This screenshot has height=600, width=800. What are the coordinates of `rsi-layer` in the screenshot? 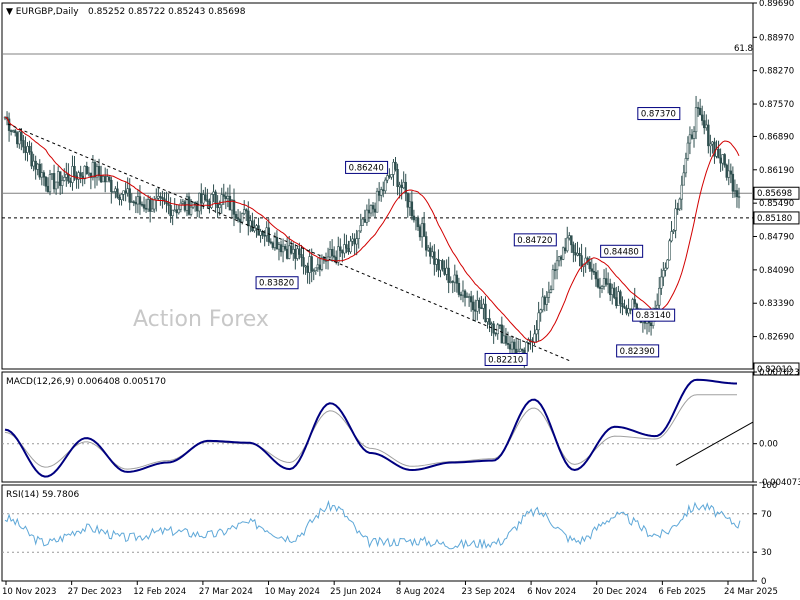 It's located at (377, 526).